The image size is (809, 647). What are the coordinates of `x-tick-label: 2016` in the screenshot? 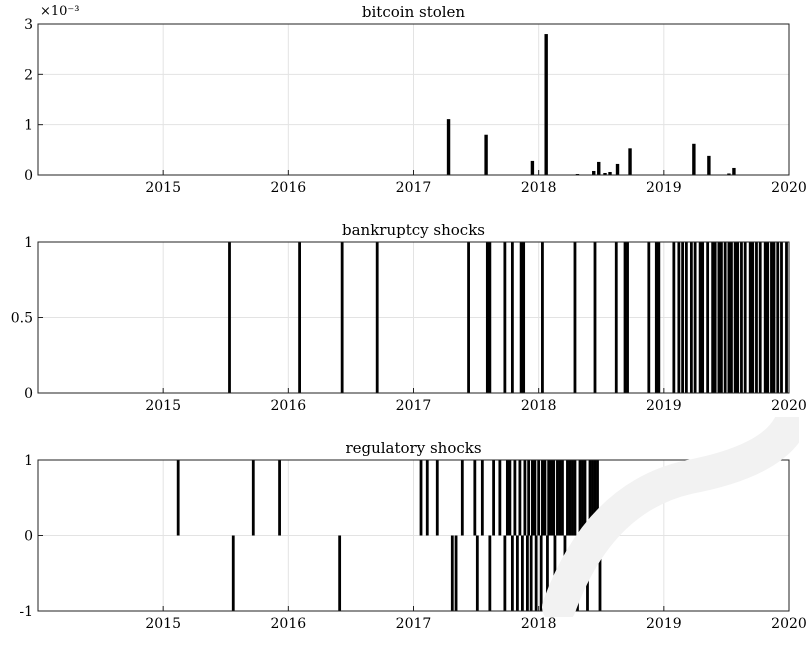 It's located at (289, 406).